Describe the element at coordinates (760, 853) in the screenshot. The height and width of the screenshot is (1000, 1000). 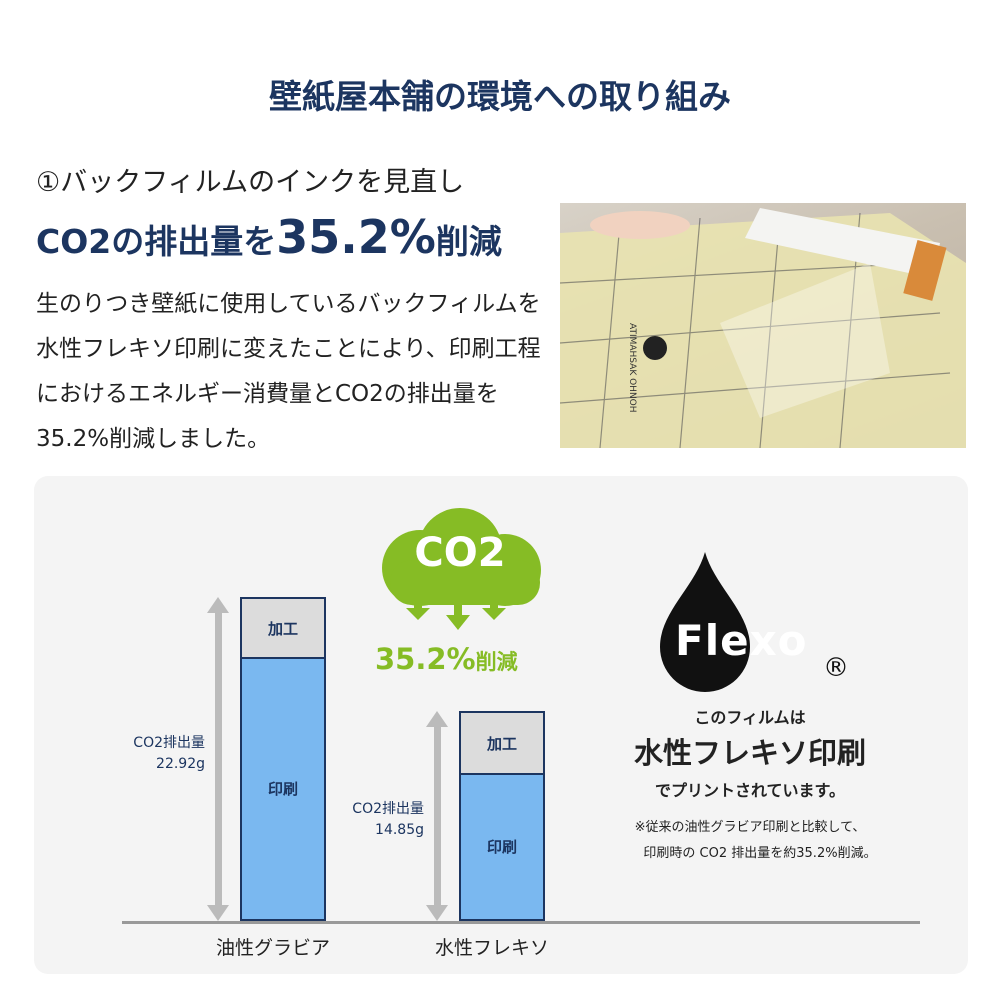
I see `flexo-note2: 印刷時の CO2 排出量を約35.2%削減。` at that location.